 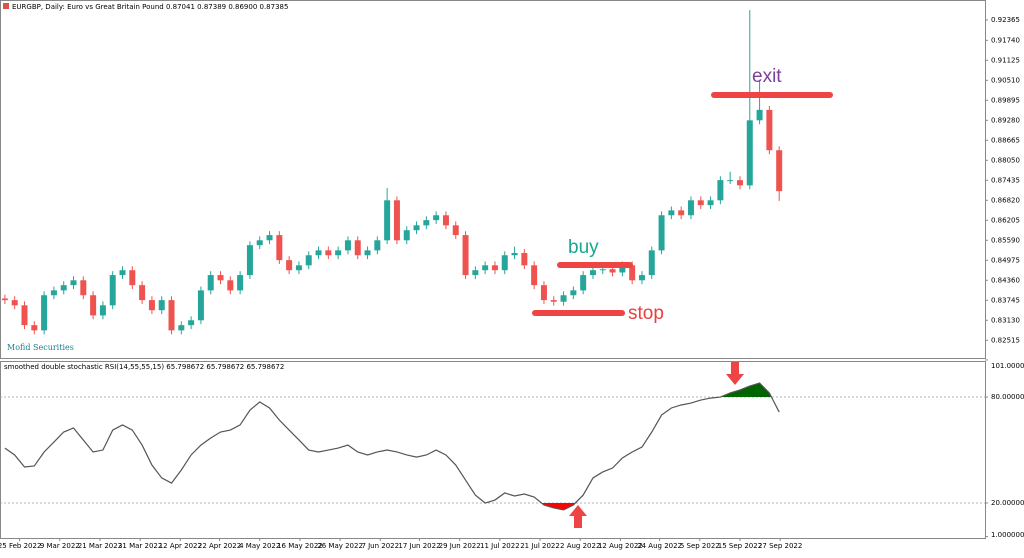 I want to click on y-tick-label: 0.88050, so click(x=1005, y=160).